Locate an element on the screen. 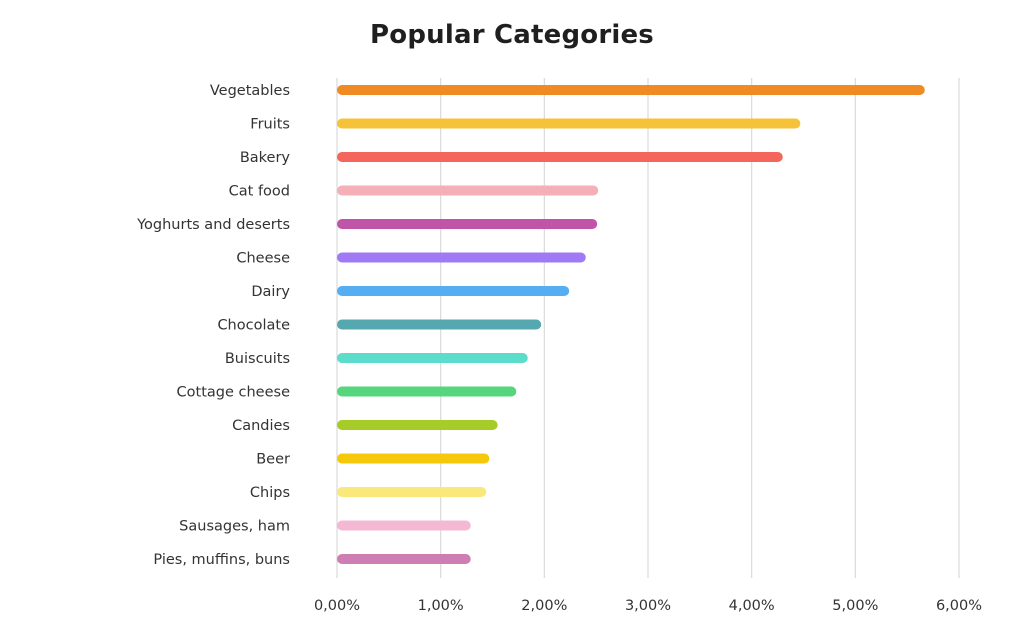 This screenshot has width=1024, height=640. x-axis-tick-labels: 0,00% 1,00% 2,00% 3,00% 4,00% 5,00% 6,00% is located at coordinates (648, 606).